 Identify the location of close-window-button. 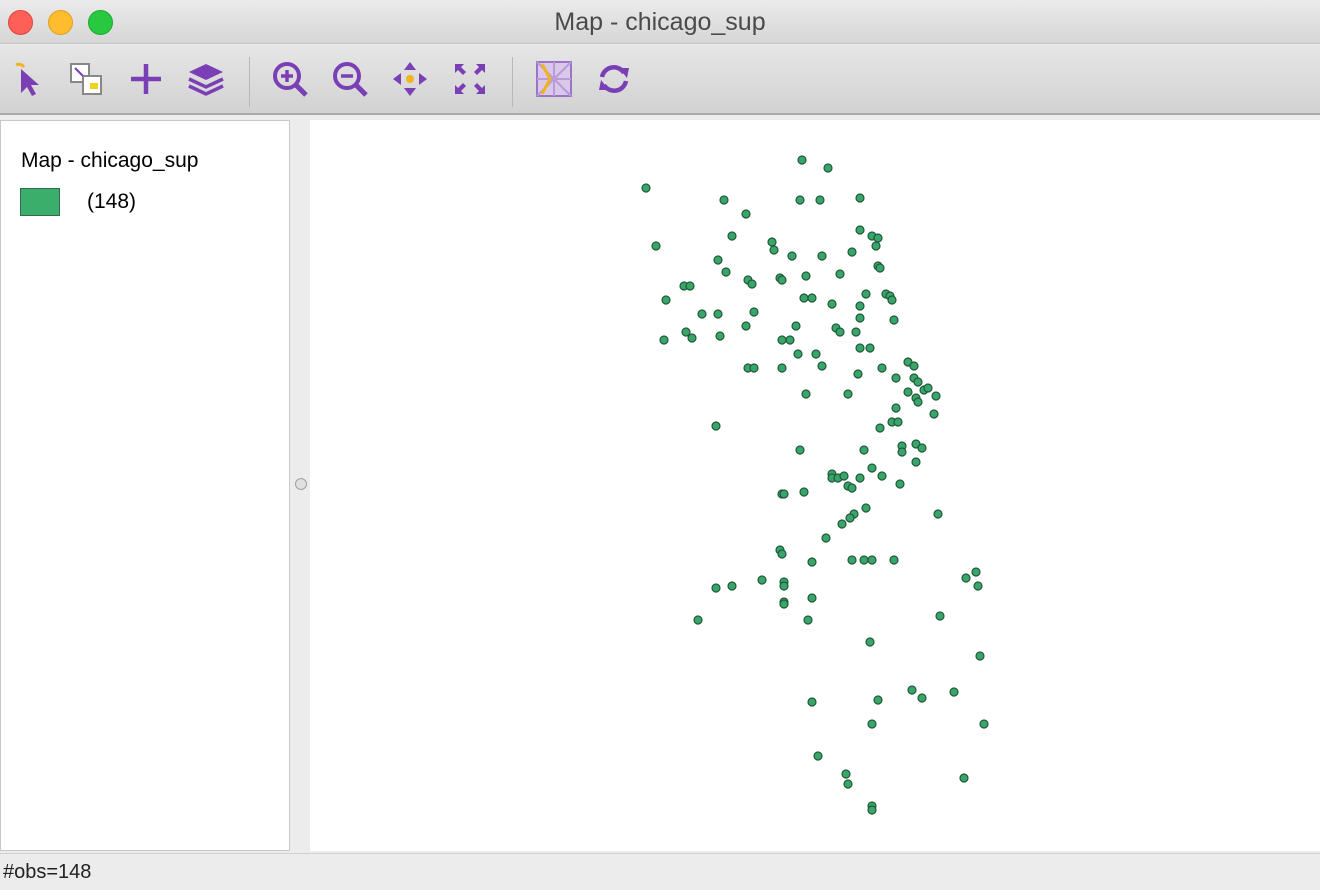
(20, 22).